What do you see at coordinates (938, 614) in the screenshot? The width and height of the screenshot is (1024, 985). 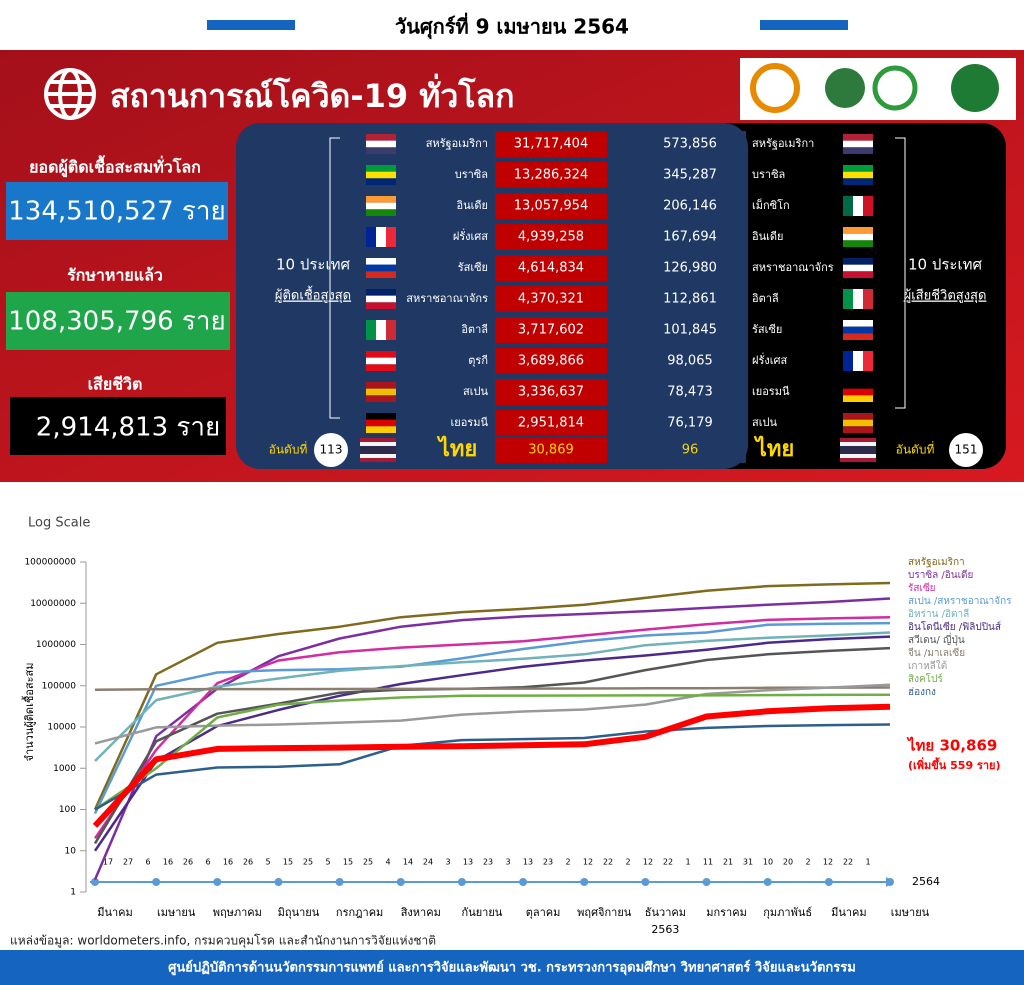 I see `legend-entry: อิหร่าน /อิตาลี` at bounding box center [938, 614].